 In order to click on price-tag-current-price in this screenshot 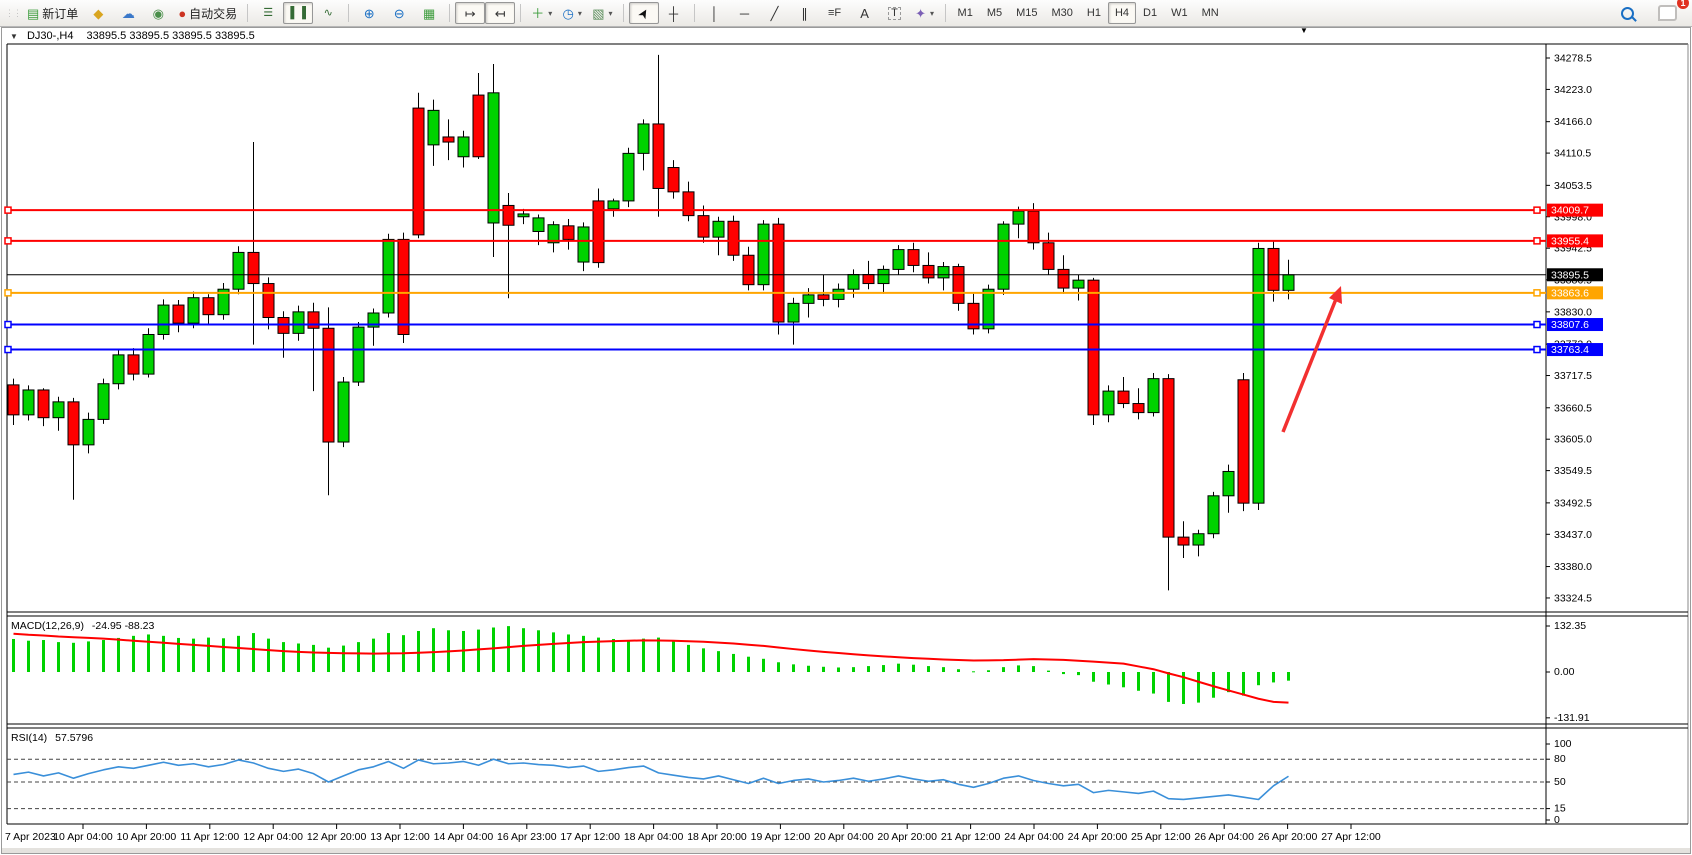, I will do `click(1575, 275)`.